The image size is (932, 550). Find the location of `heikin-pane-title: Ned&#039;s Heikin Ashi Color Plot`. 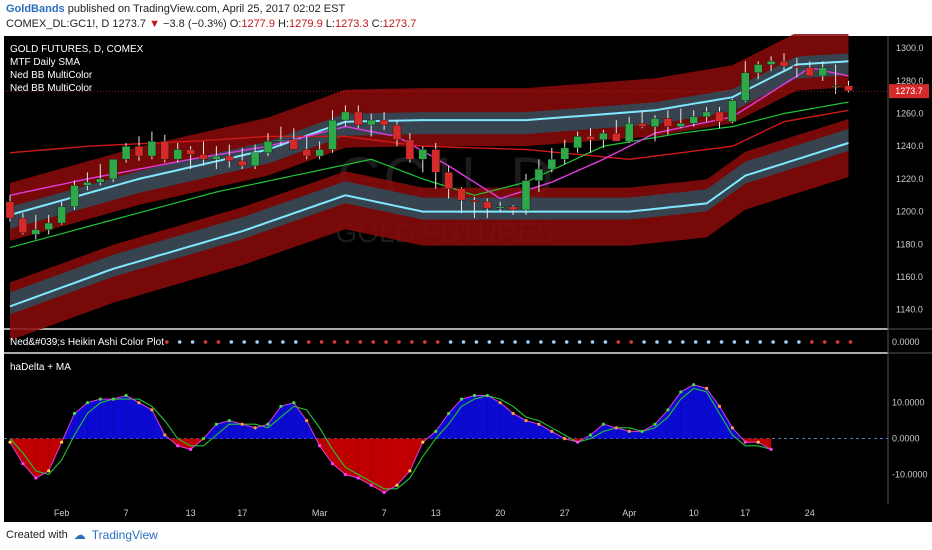

heikin-pane-title: Ned&#039;s Heikin Ashi Color Plot is located at coordinates (87, 342).